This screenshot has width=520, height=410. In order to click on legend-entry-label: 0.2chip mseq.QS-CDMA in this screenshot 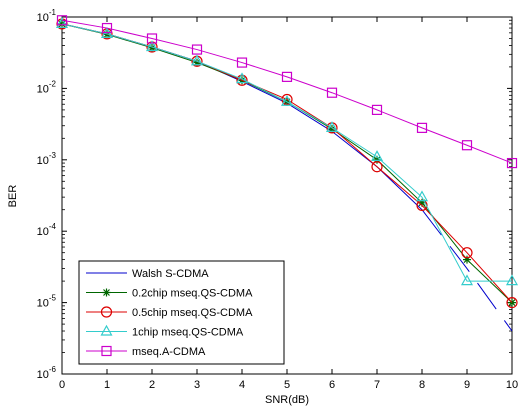, I will do `click(192, 294)`.